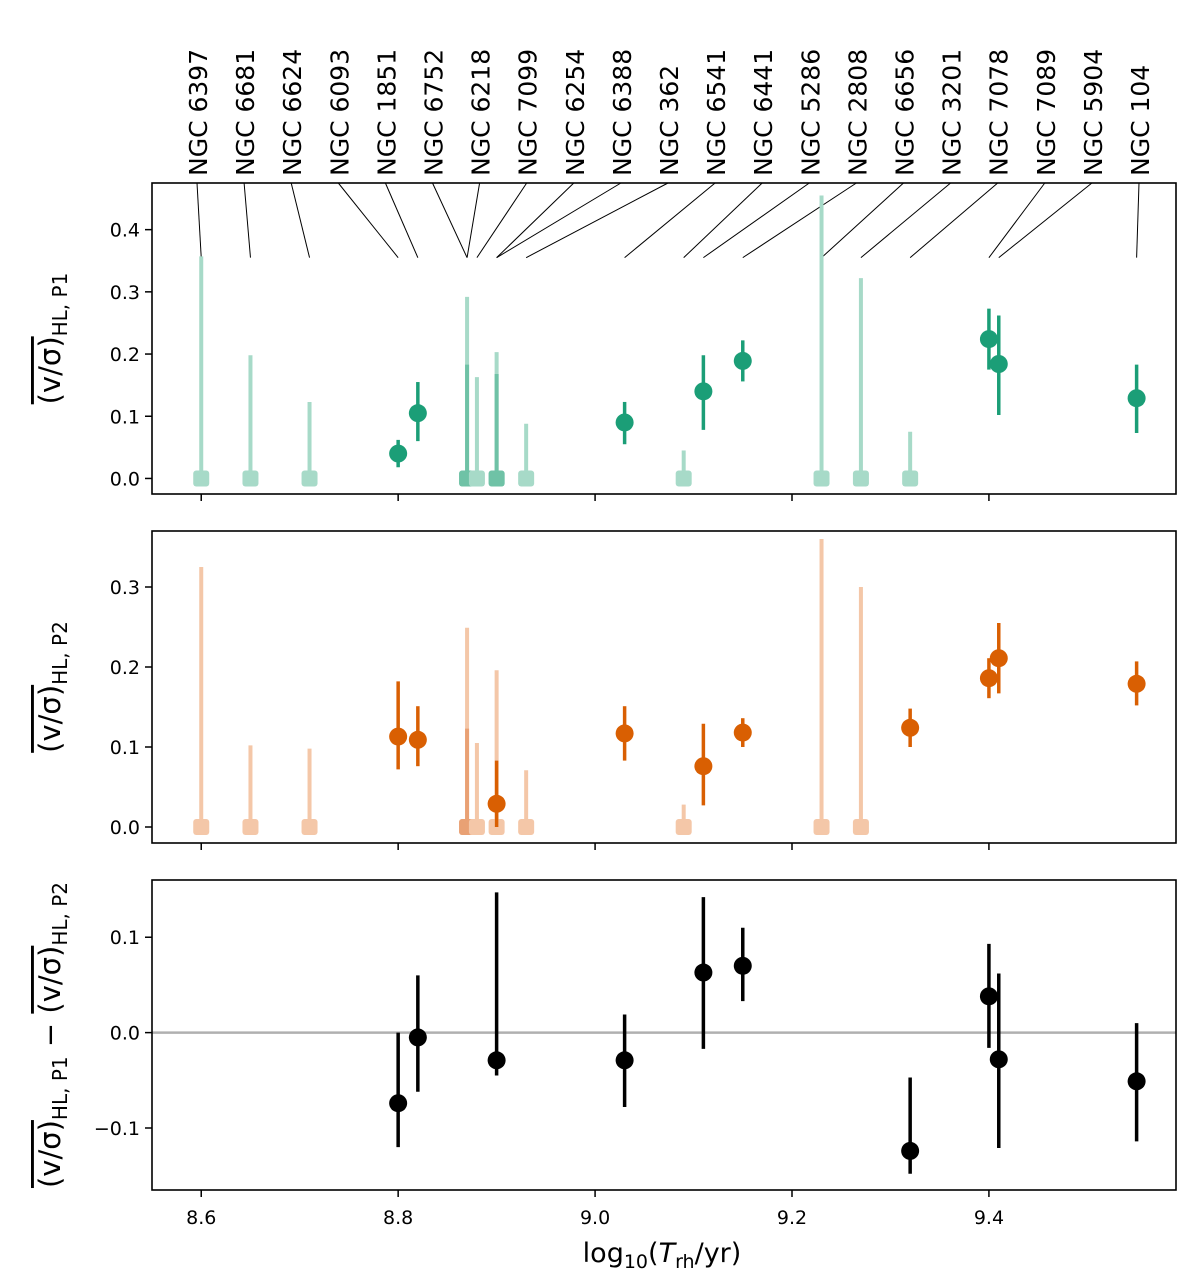  Describe the element at coordinates (245, 112) in the screenshot. I see `cluster-label: NGC 6681` at that location.